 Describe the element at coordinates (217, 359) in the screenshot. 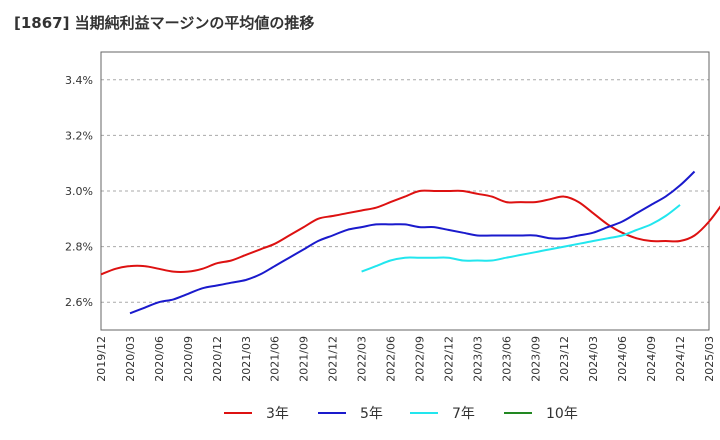

I see `x-tick-label: 2020/12` at that location.